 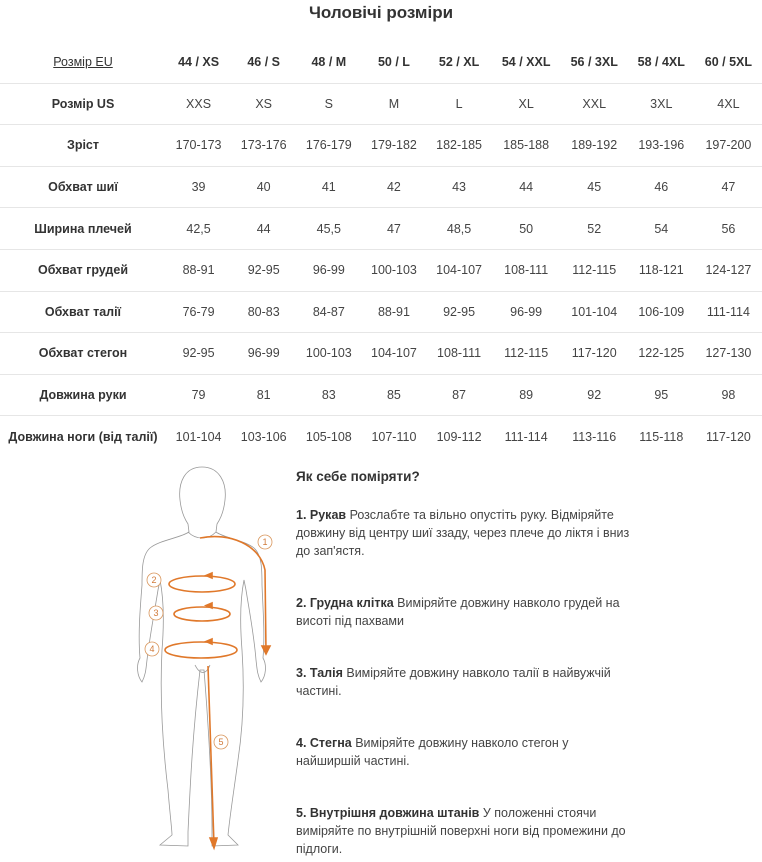 I want to click on table-cell: 87, so click(x=459, y=395).